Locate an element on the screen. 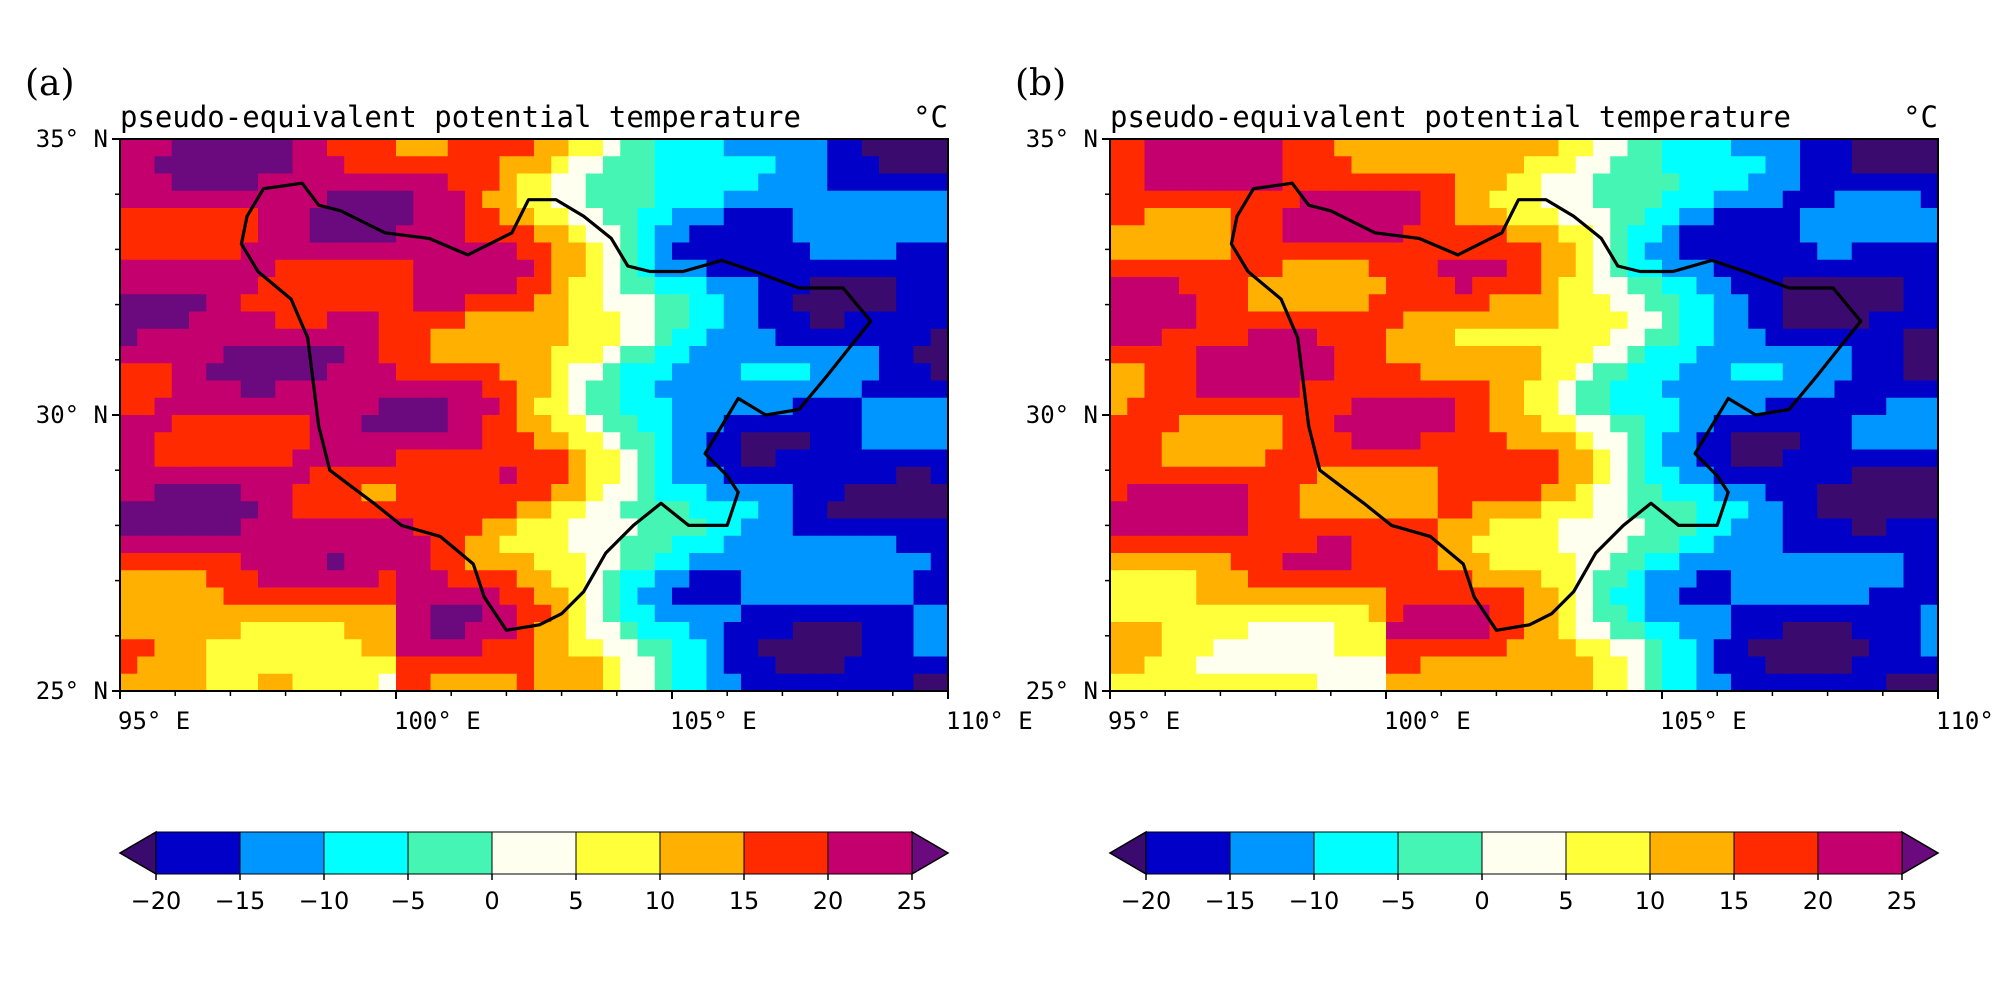 This screenshot has height=1000, width=2000. y-tick-label: 30° N is located at coordinates (1062, 415).